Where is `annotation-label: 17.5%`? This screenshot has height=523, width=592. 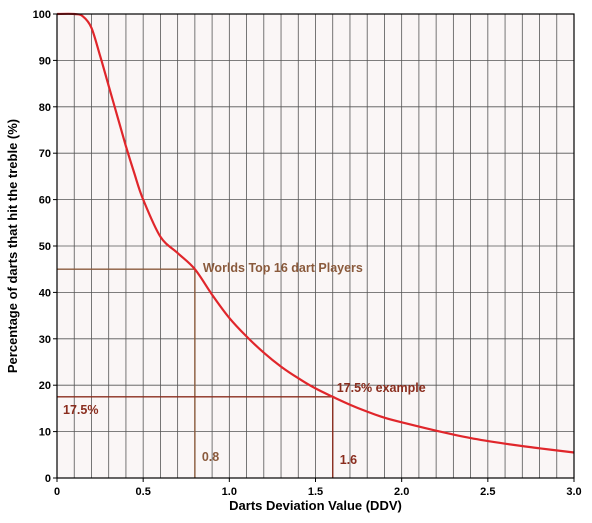
annotation-label: 17.5% is located at coordinates (80, 410).